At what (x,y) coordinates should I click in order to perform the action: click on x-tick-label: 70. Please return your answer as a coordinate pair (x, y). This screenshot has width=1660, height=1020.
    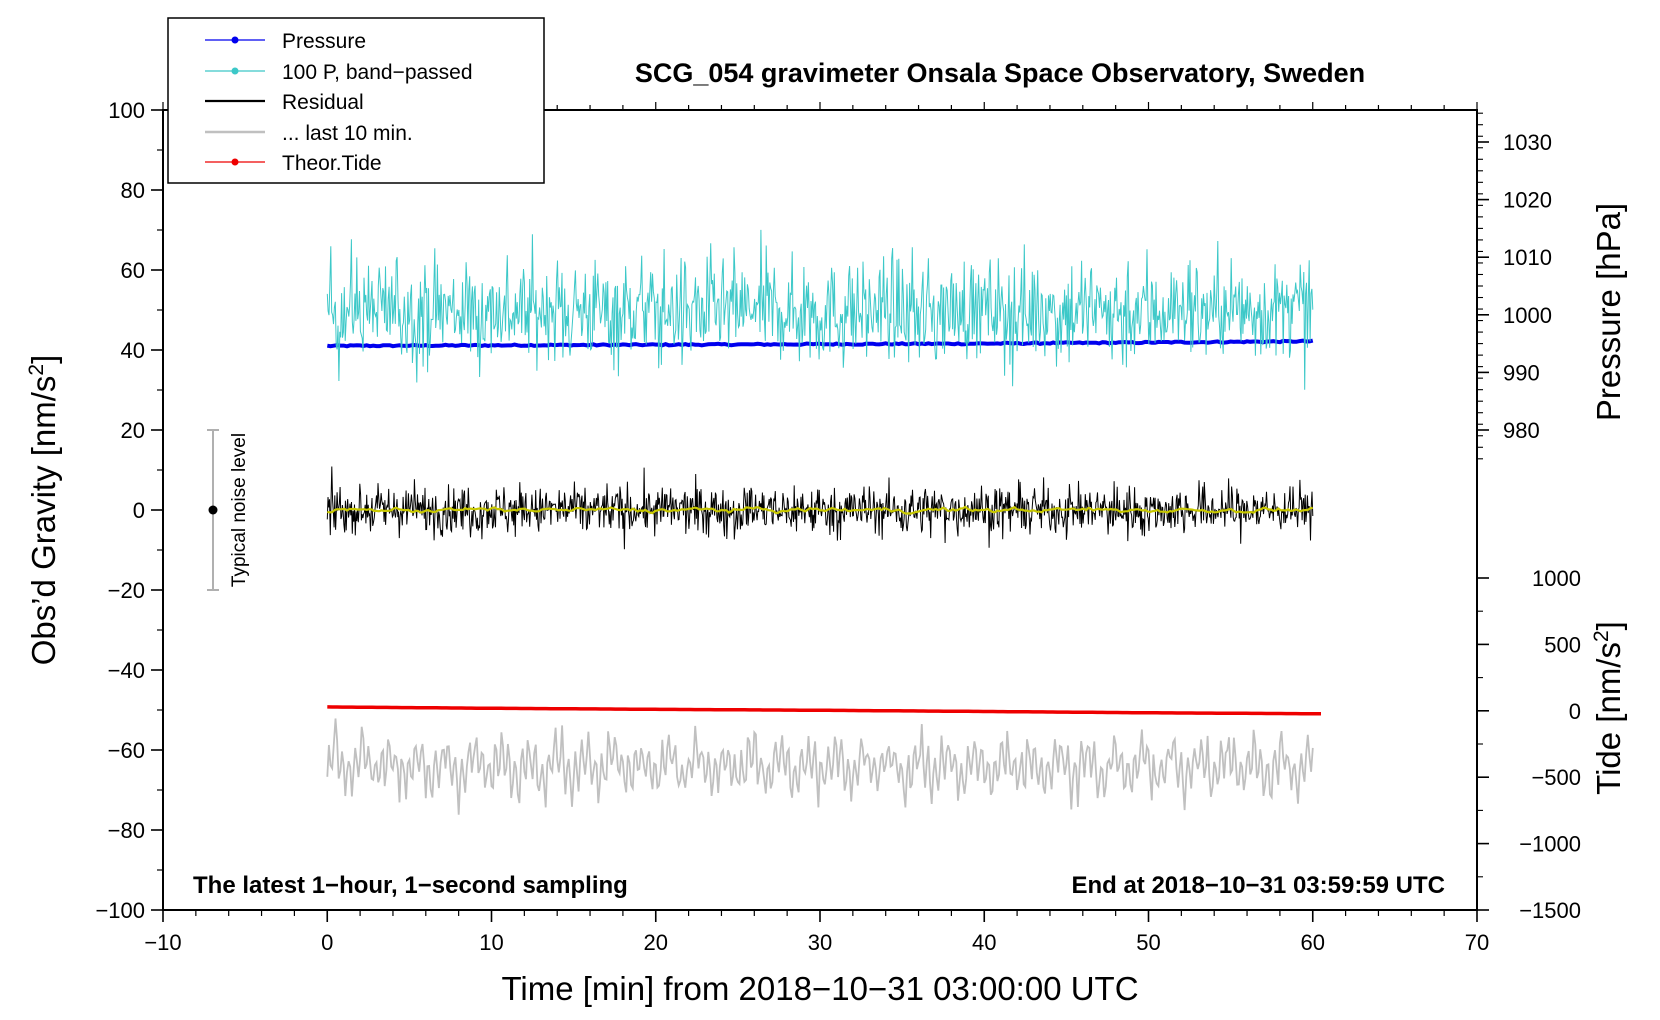
    Looking at the image, I should click on (1477, 942).